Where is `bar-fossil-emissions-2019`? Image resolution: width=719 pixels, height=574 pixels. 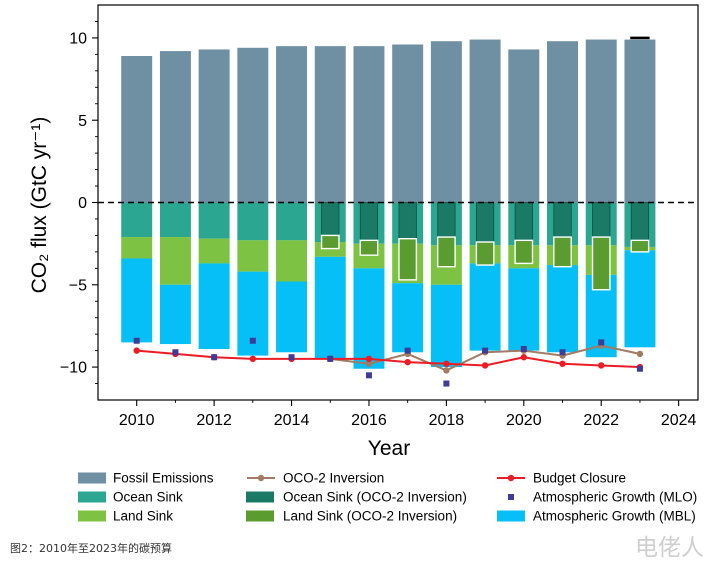 bar-fossil-emissions-2019 is located at coordinates (485, 121).